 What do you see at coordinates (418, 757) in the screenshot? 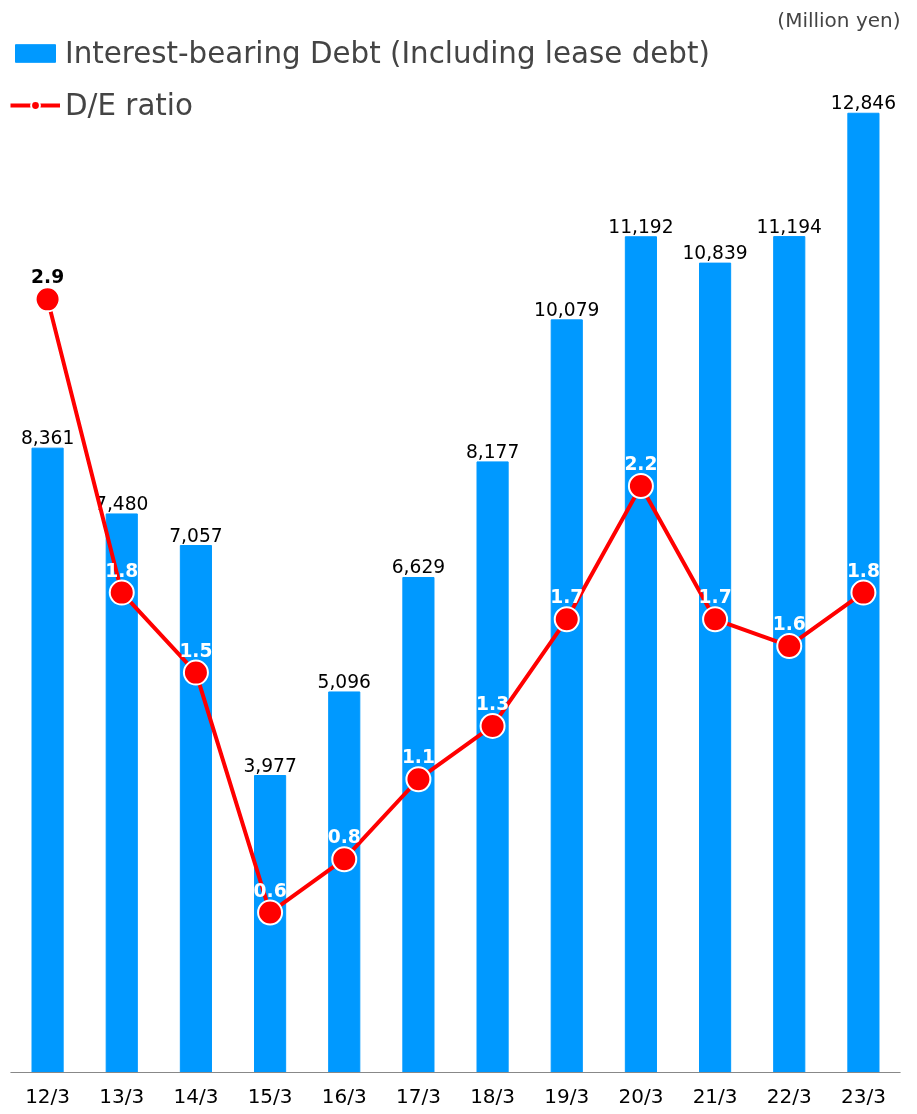
I see `data-label: 1.1` at bounding box center [418, 757].